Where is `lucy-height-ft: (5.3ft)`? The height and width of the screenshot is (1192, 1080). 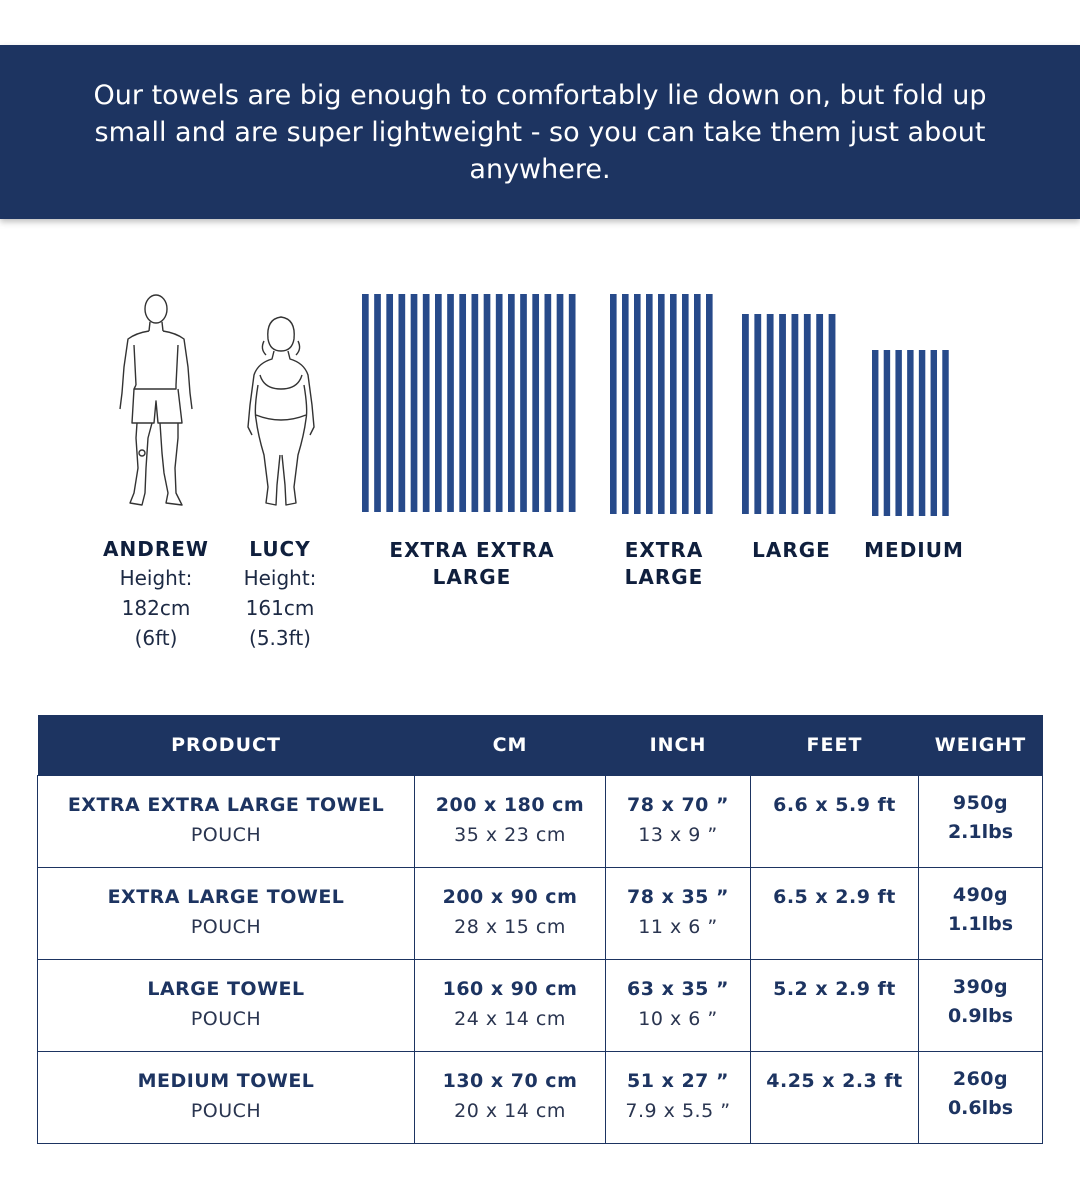 lucy-height-ft: (5.3ft) is located at coordinates (280, 638).